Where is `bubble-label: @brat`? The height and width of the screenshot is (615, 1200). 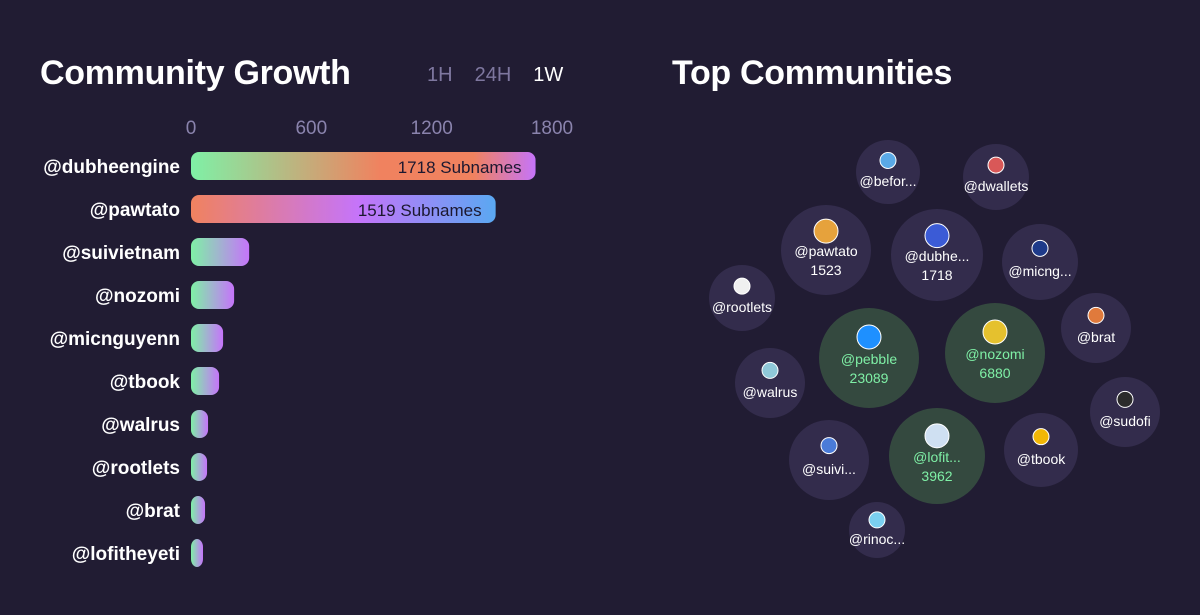
bubble-label: @brat is located at coordinates (1096, 337).